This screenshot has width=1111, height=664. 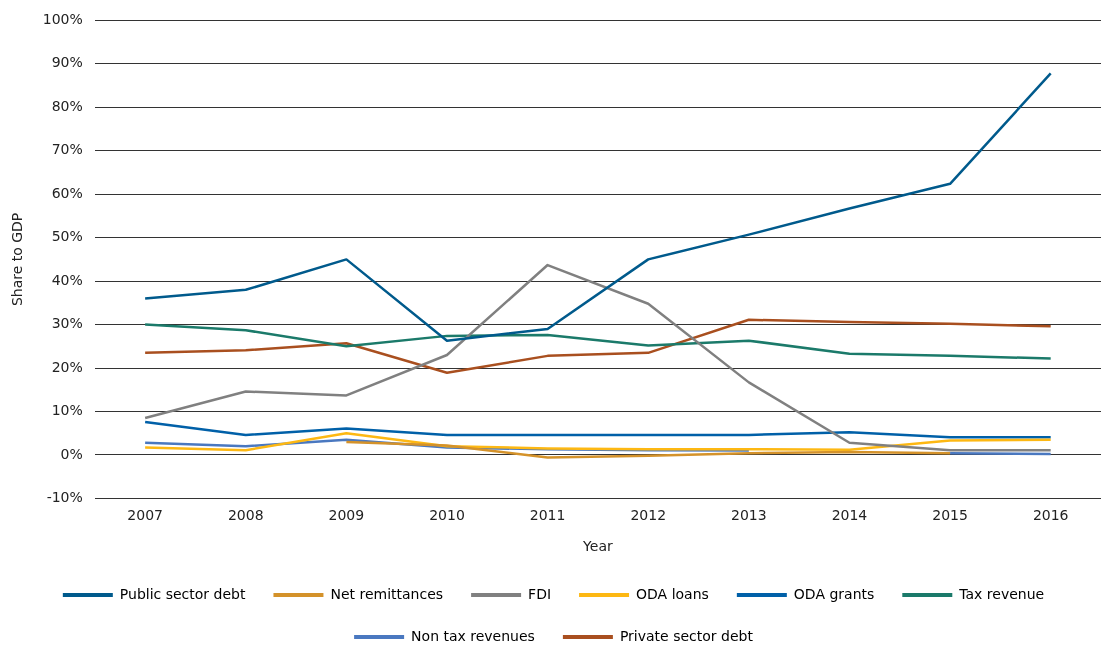 What do you see at coordinates (686, 635) in the screenshot?
I see `legend-label: Private sector debt` at bounding box center [686, 635].